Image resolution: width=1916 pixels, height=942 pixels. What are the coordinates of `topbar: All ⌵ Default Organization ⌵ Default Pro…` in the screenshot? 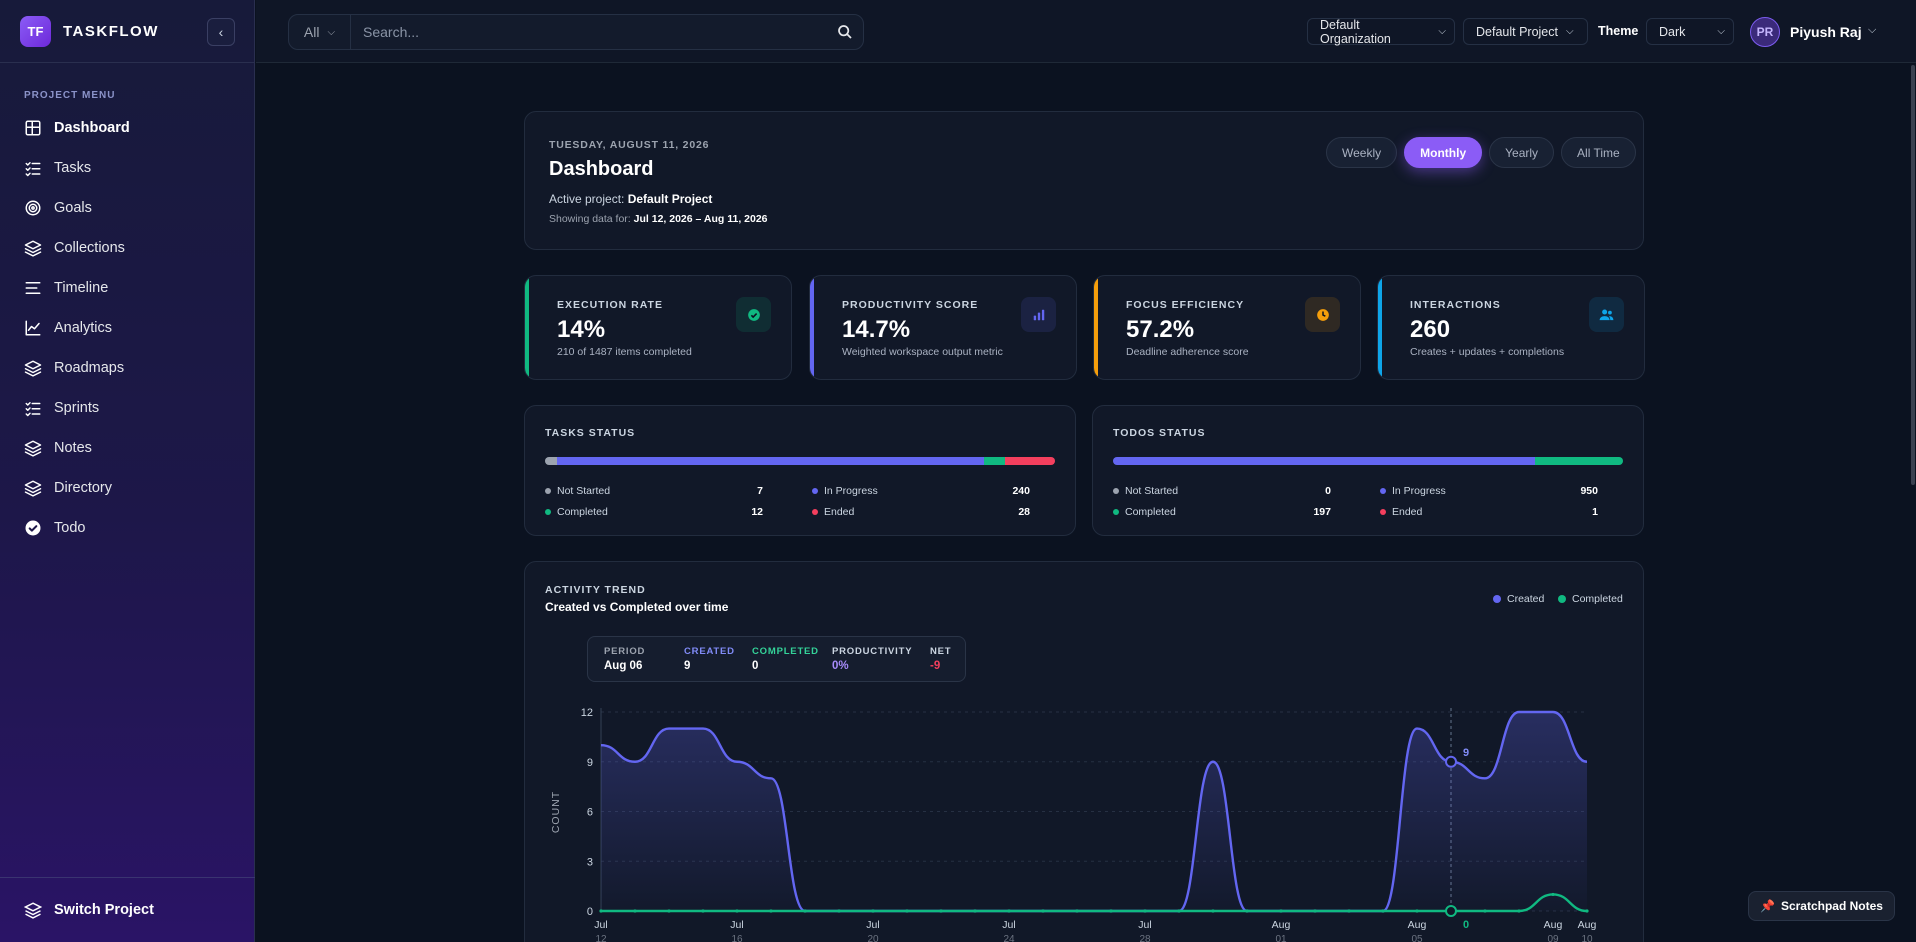 It's located at (1086, 31).